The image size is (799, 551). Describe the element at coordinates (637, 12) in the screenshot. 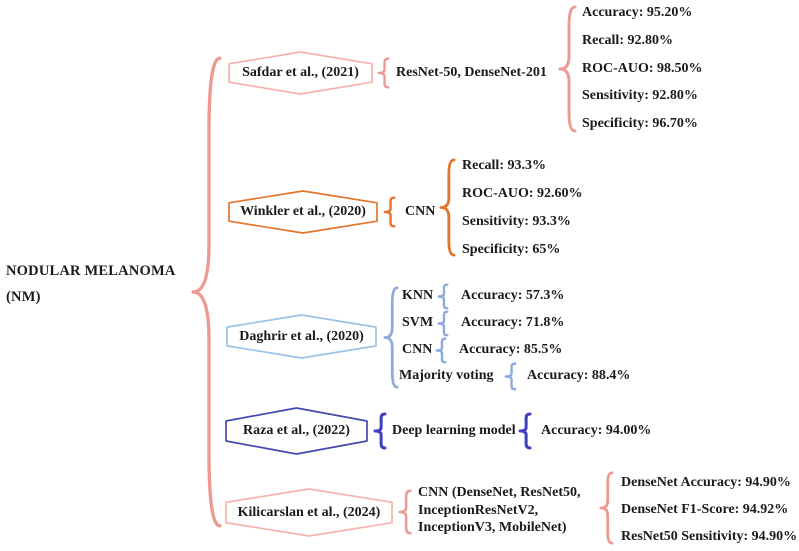

I see `metric-item: Accuracy: 95.20%` at that location.